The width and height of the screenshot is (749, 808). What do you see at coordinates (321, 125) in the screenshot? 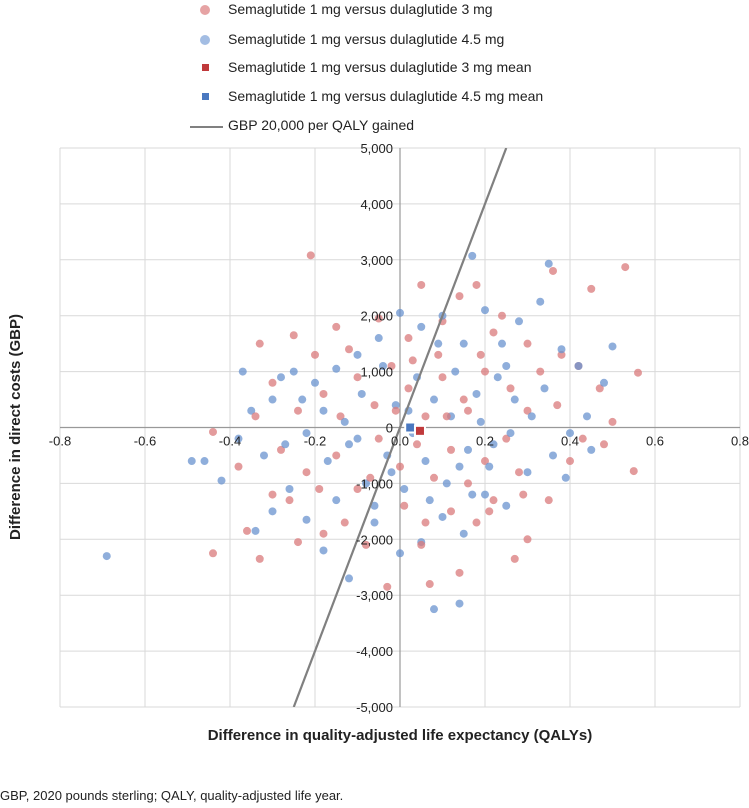
I see `legend-label-threshold: GBP 20,000 per QALY gained` at bounding box center [321, 125].